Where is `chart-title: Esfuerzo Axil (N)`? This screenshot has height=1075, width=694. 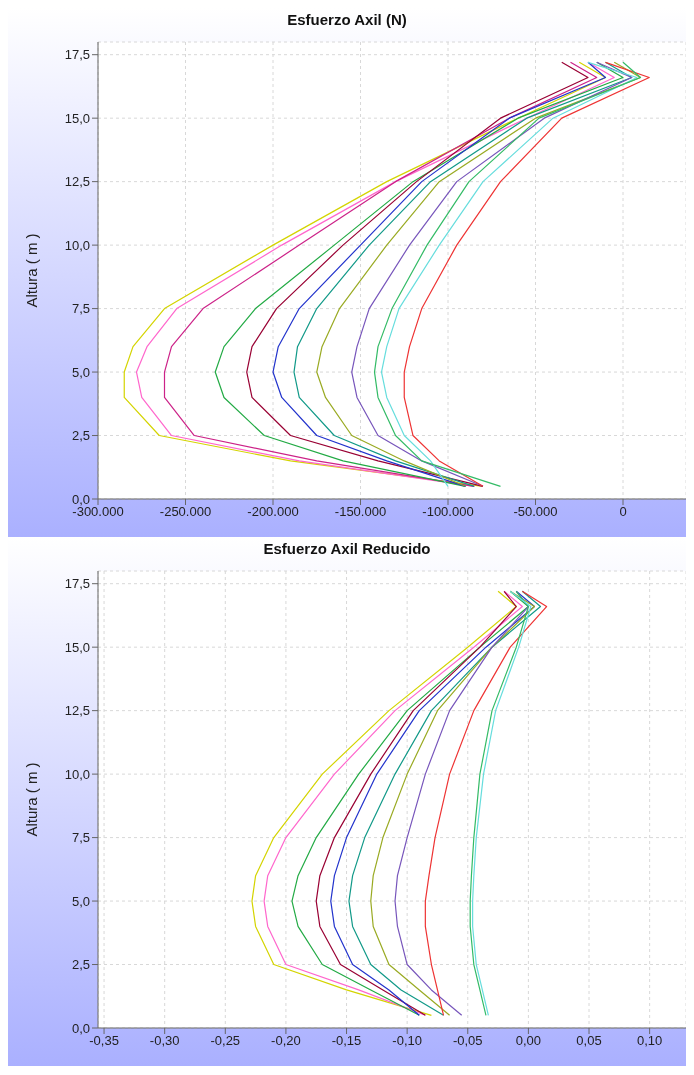
chart-title: Esfuerzo Axil (N) is located at coordinates (347, 20).